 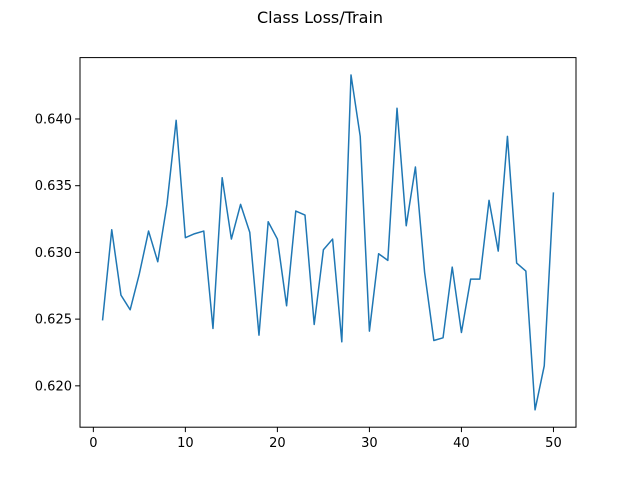 I want to click on x-tick-label: 40, so click(x=461, y=443).